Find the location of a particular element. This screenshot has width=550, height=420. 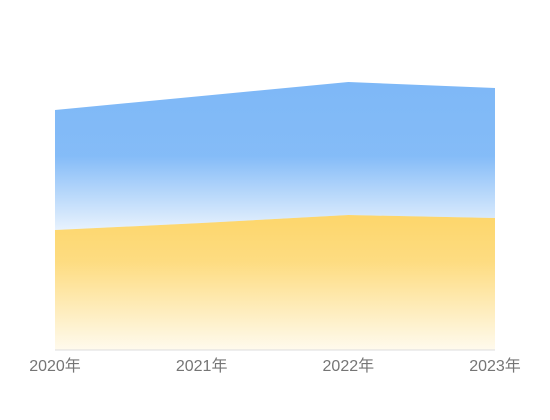

x-tick-label: 2020年 is located at coordinates (55, 366).